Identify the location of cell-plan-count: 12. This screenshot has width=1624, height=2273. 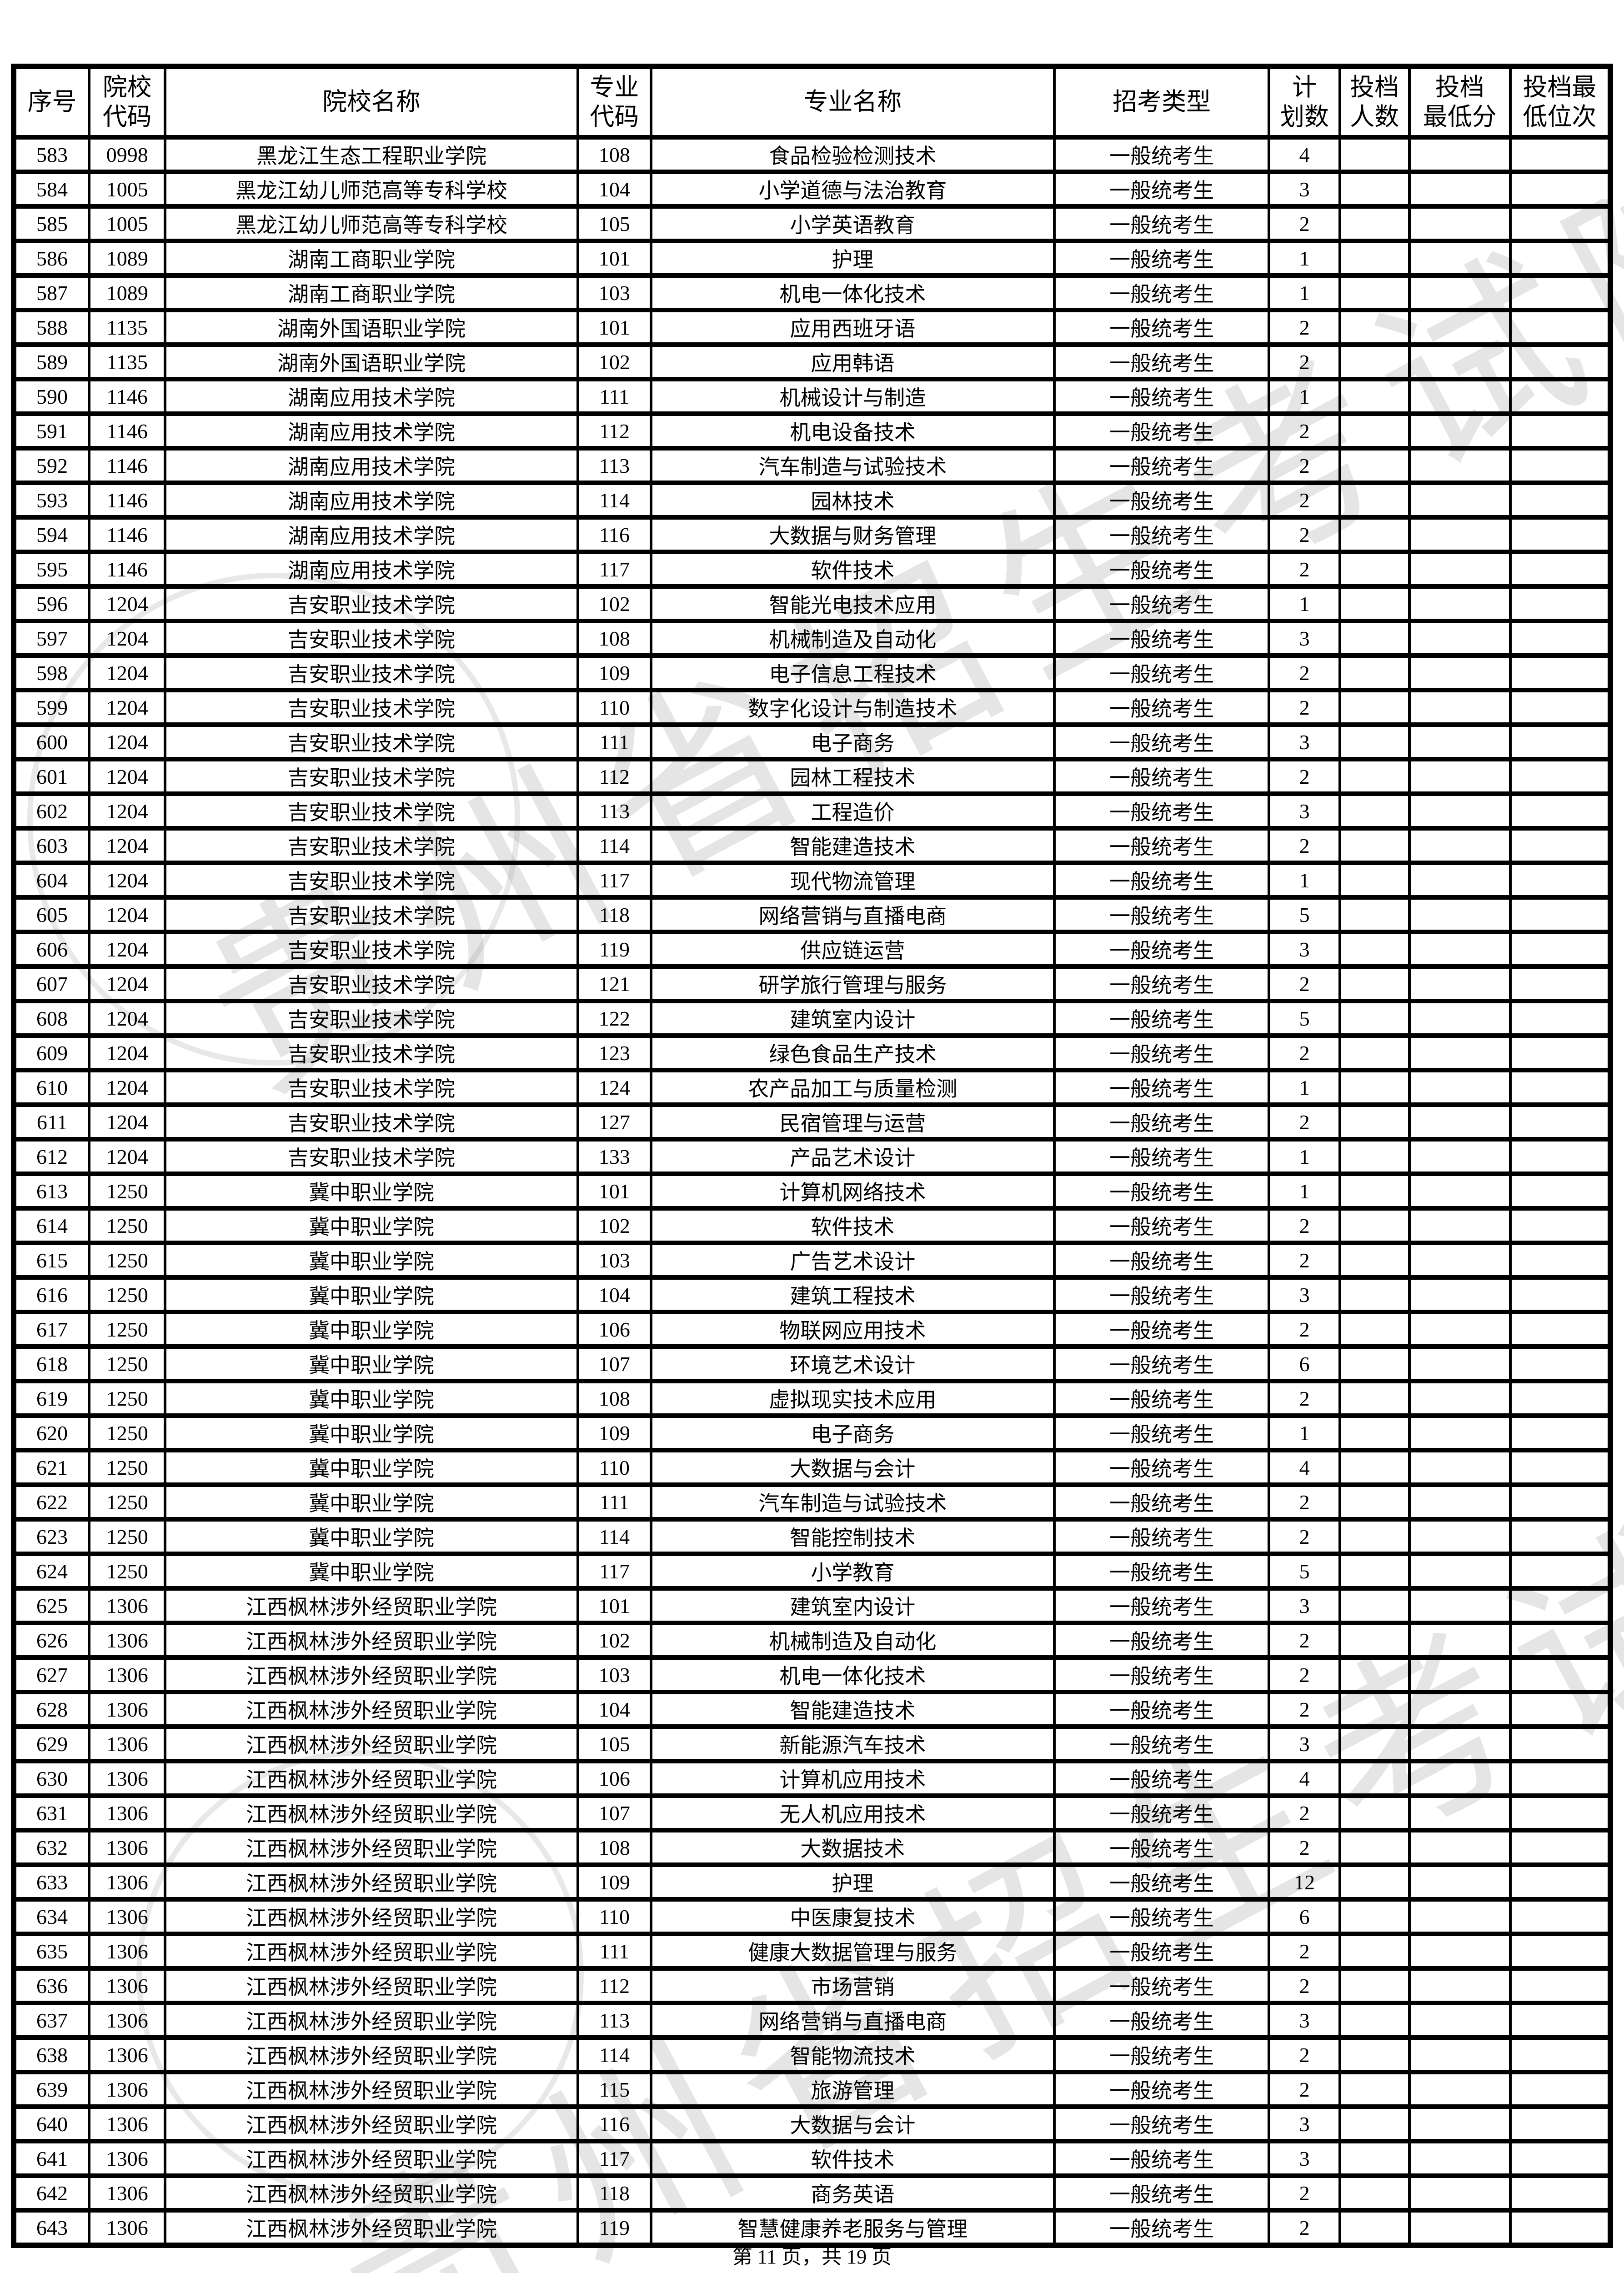
(1304, 1880).